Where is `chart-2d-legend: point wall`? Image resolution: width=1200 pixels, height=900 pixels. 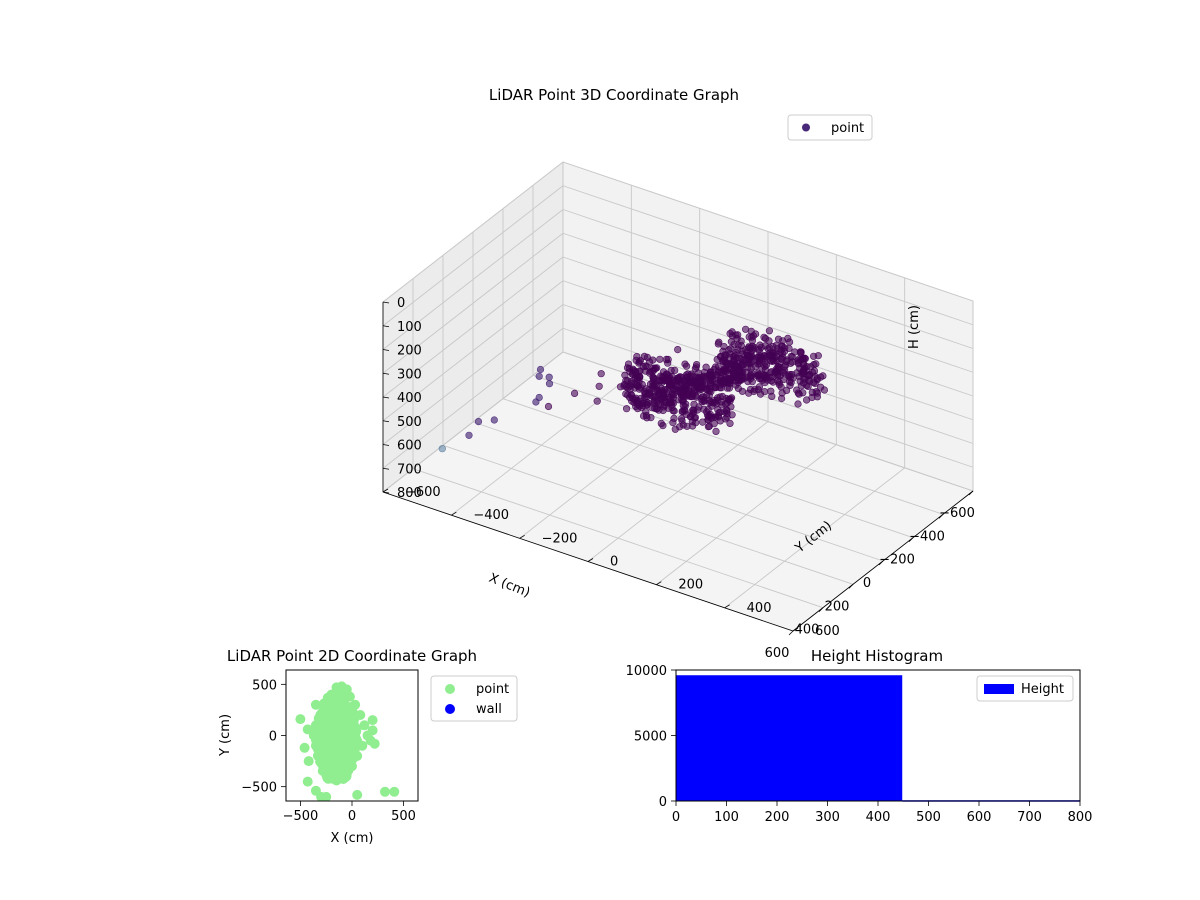
chart-2d-legend: point wall is located at coordinates (474, 698).